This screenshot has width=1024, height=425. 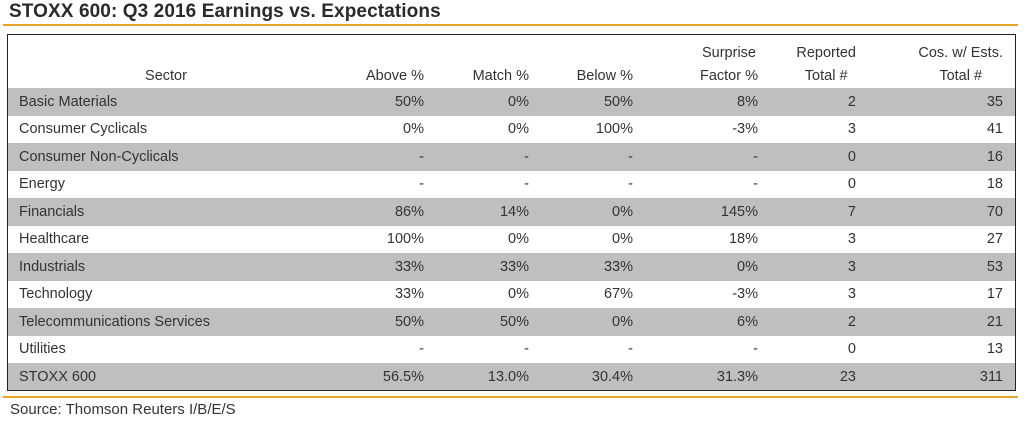 What do you see at coordinates (488, 322) in the screenshot?
I see `cell-match: 50%` at bounding box center [488, 322].